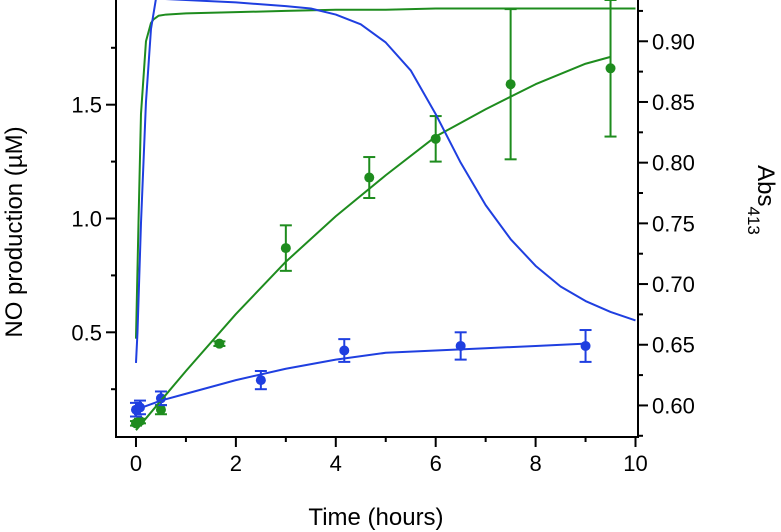 This screenshot has height=532, width=781. I want to click on tick-label: 0.5, so click(86, 332).